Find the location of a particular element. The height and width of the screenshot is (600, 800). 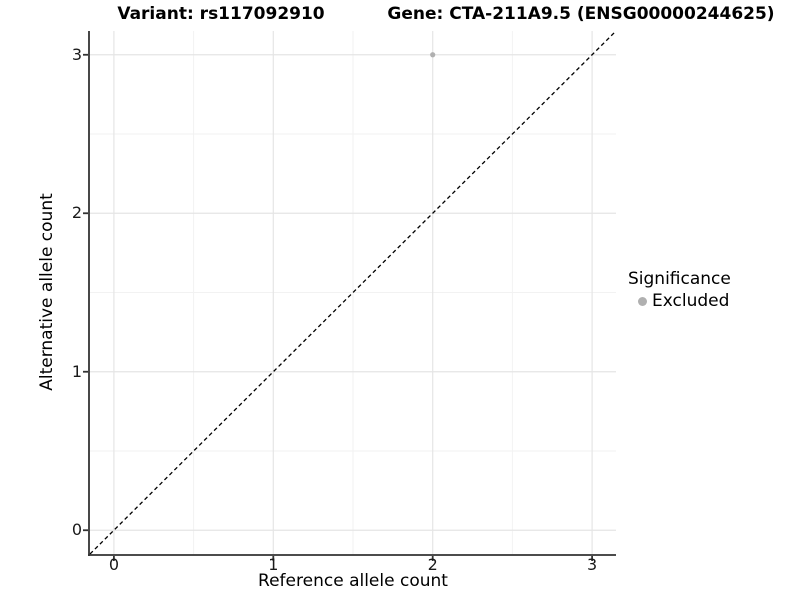

variant-title: Variant: rs117092910 is located at coordinates (221, 14).